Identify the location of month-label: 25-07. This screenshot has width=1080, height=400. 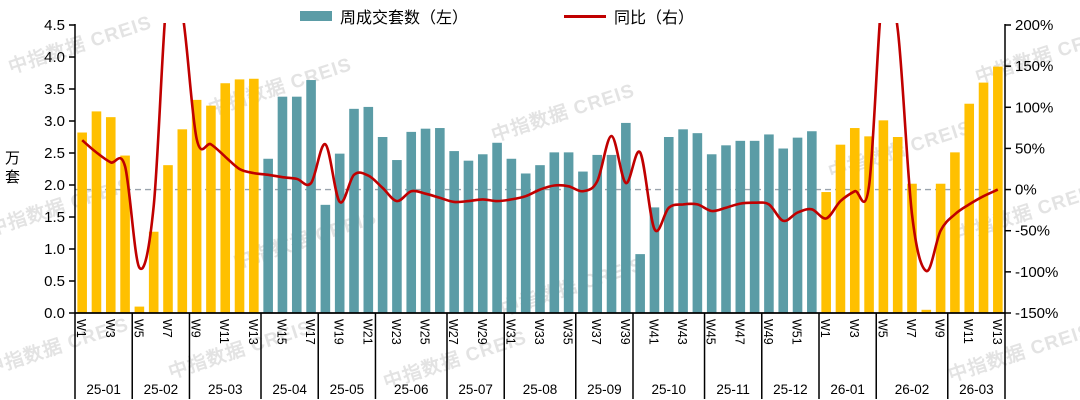
(475, 389).